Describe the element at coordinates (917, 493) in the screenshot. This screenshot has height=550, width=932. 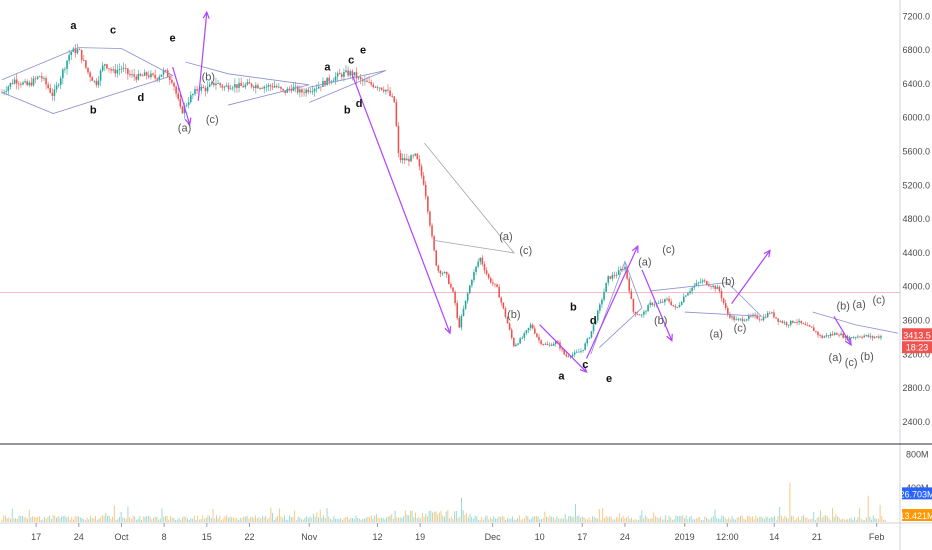
I see `volume-badge` at that location.